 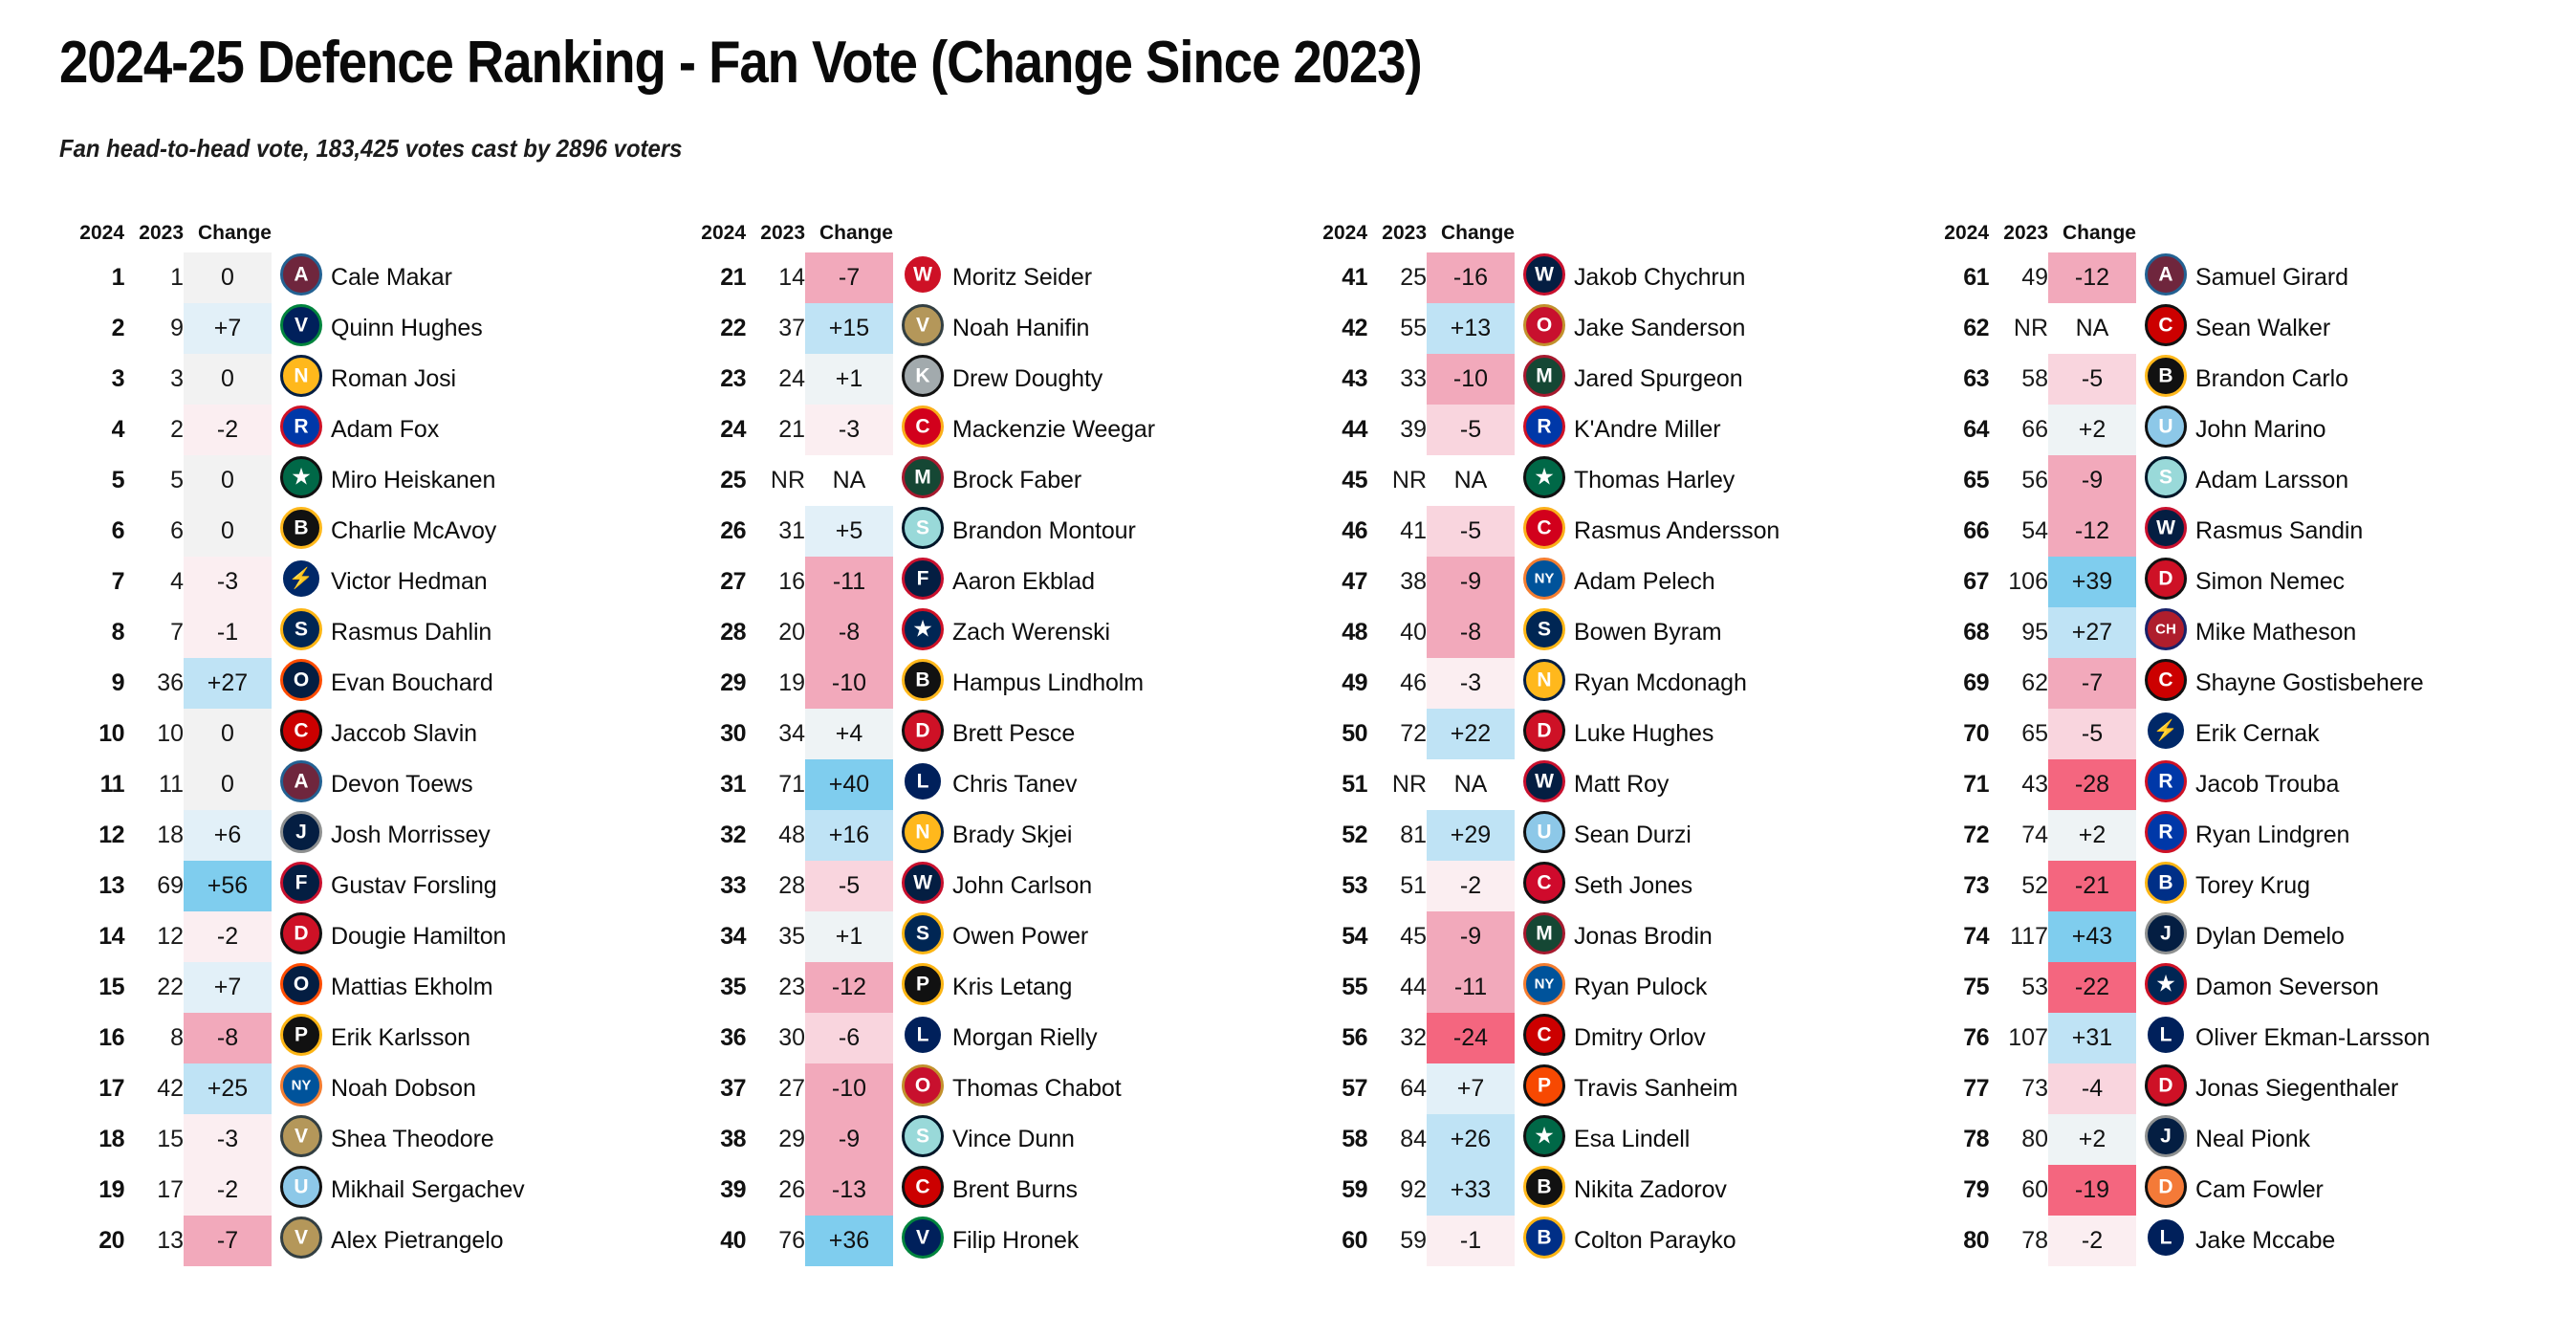 What do you see at coordinates (413, 480) in the screenshot?
I see `player-name-cell: Miro Heiskanen` at bounding box center [413, 480].